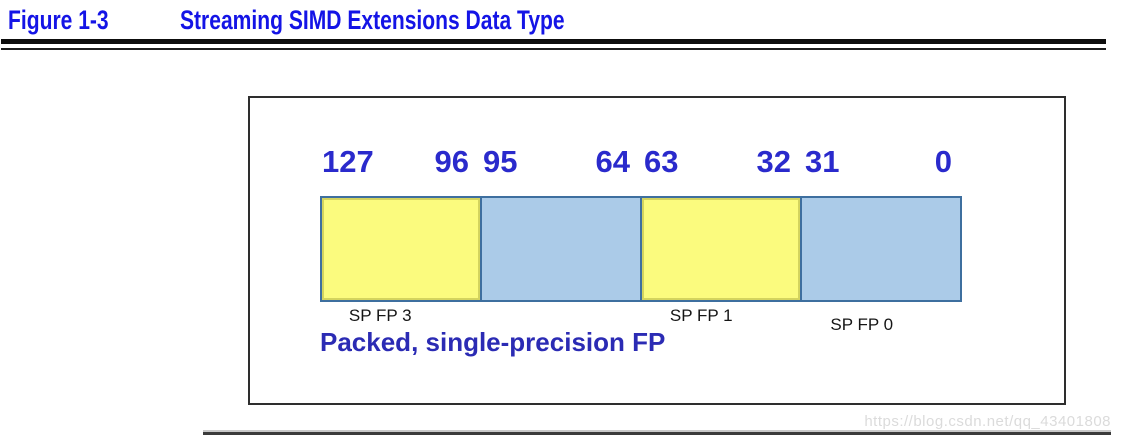 The image size is (1123, 445). I want to click on header-rule-thick, so click(553, 41).